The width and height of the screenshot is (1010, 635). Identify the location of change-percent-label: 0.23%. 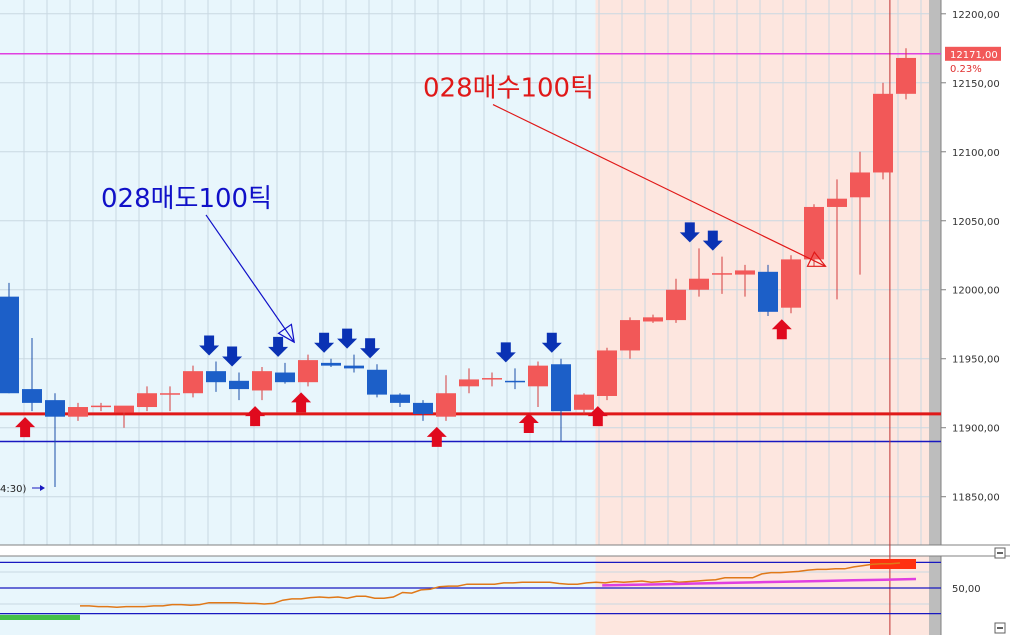
(966, 69).